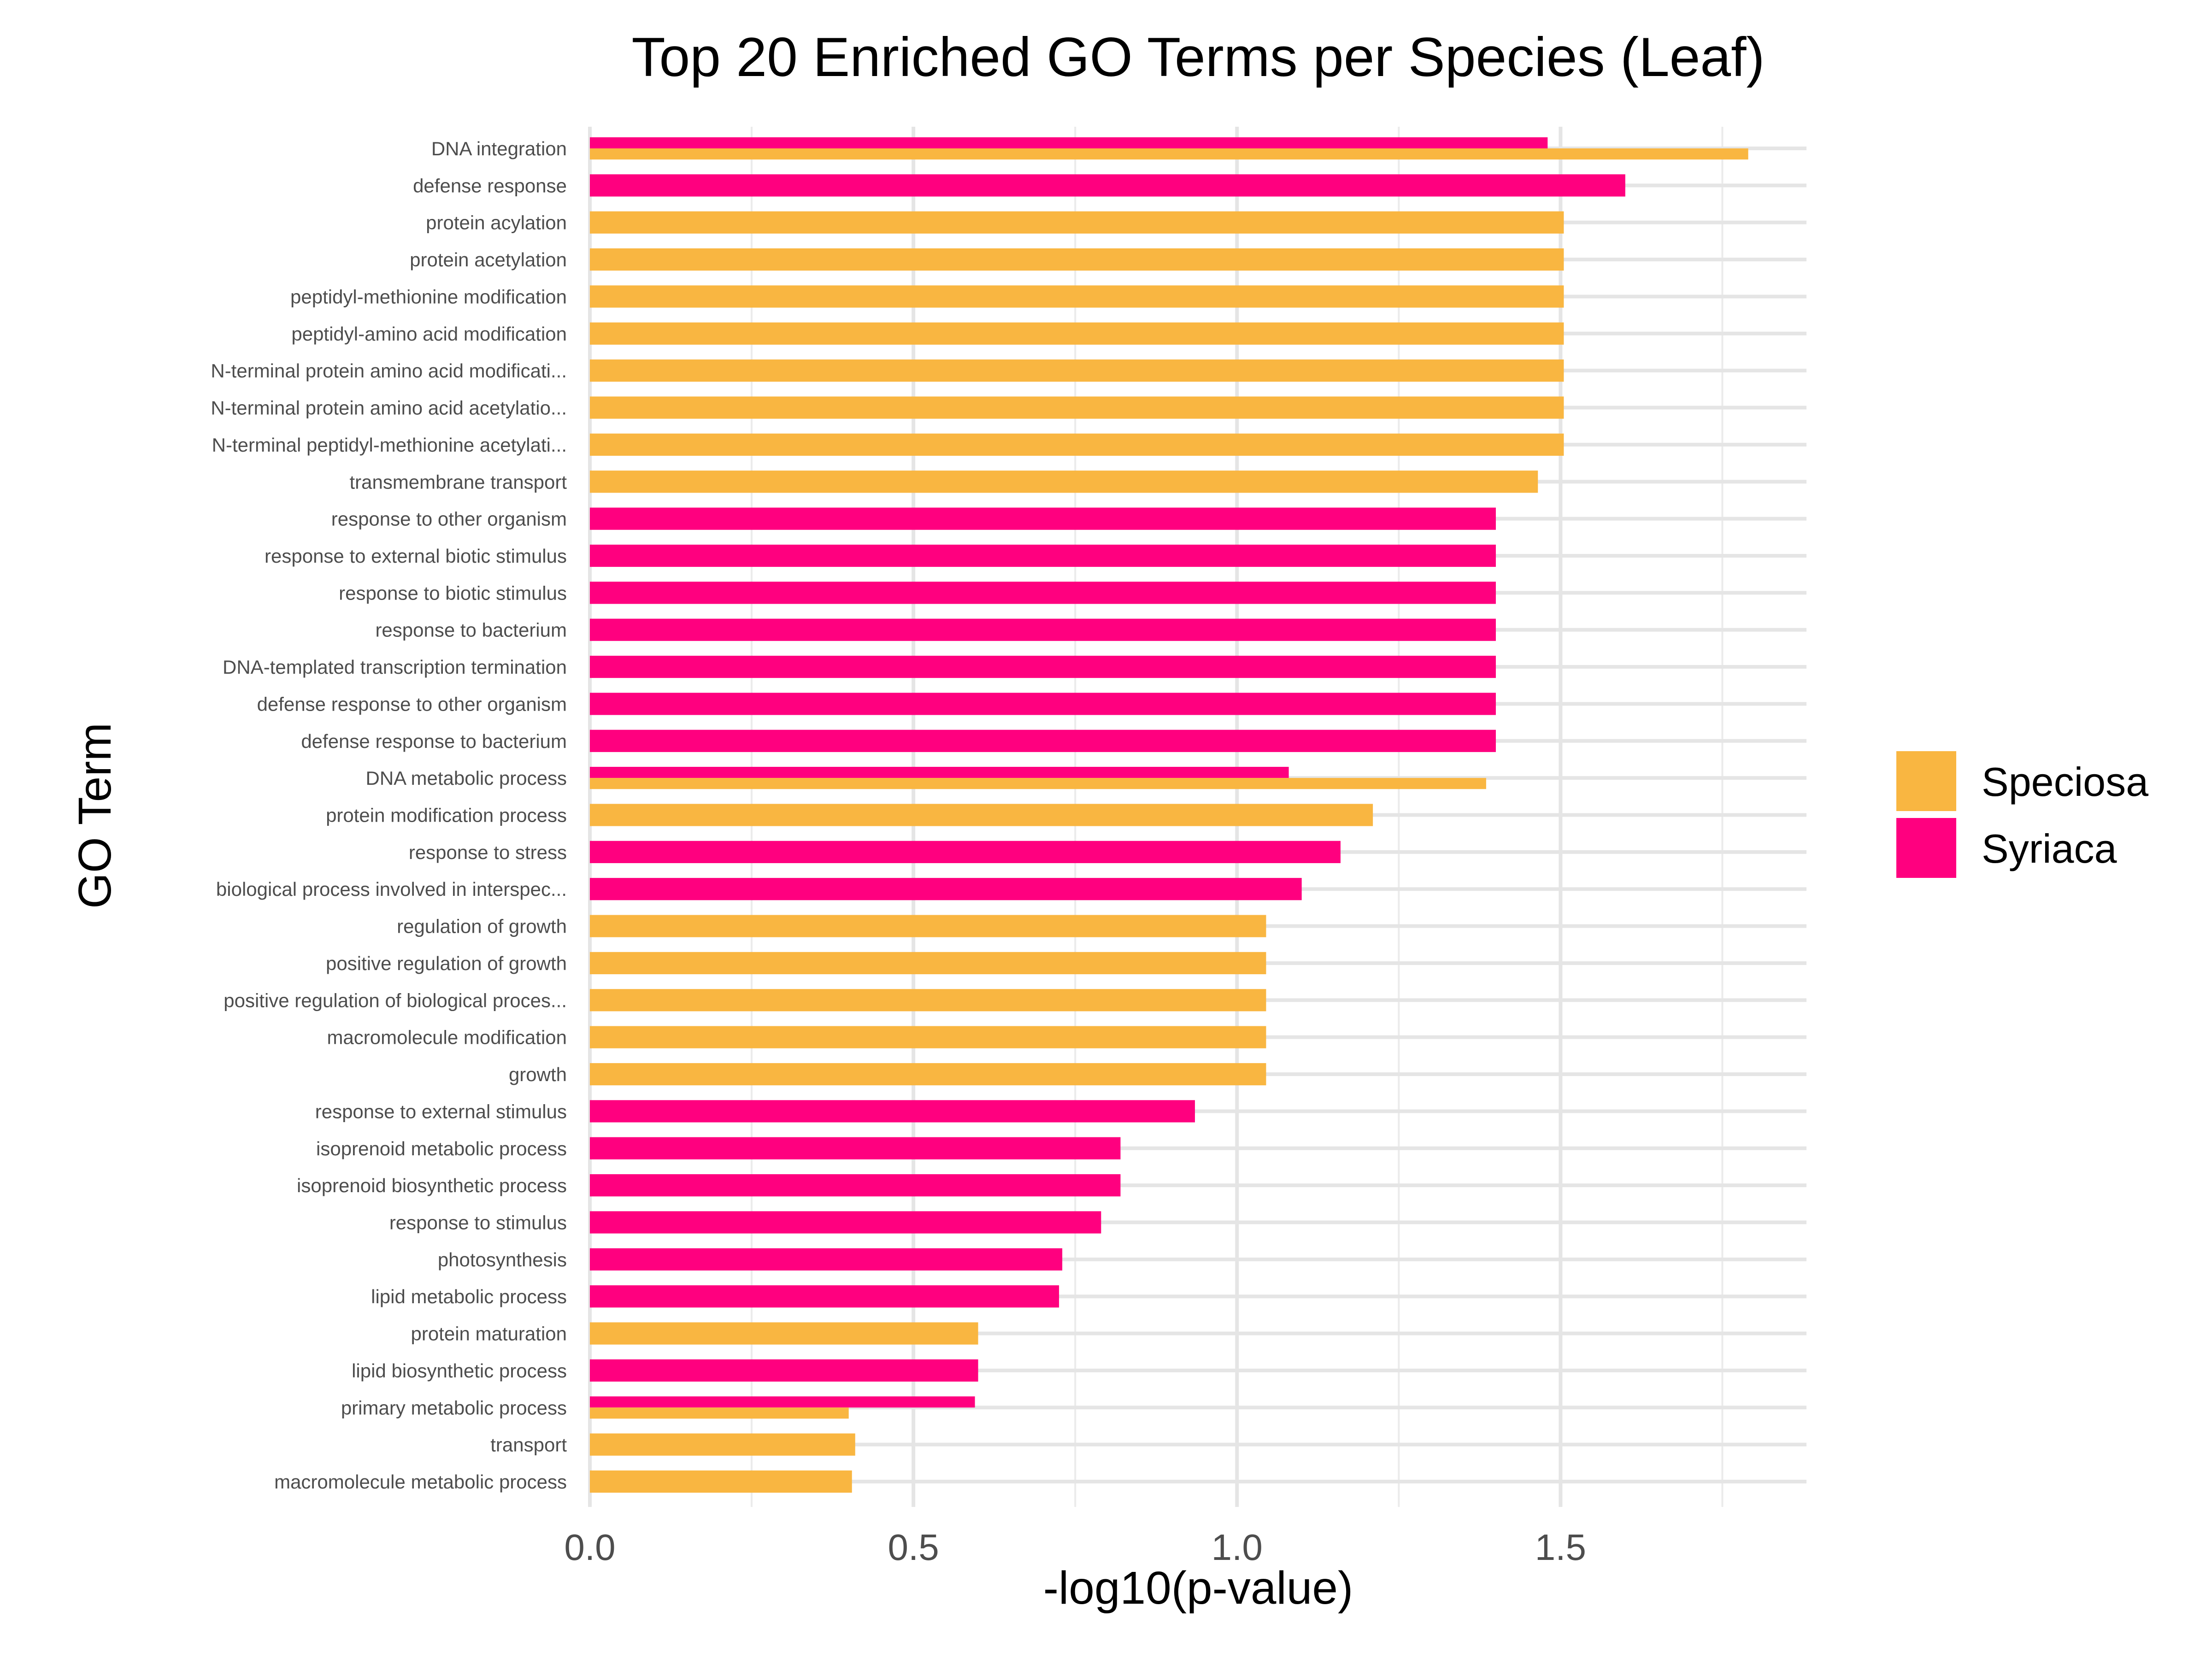 The height and width of the screenshot is (1659, 2212). What do you see at coordinates (1077, 222) in the screenshot?
I see `bar-speciosa-protein-acylation` at bounding box center [1077, 222].